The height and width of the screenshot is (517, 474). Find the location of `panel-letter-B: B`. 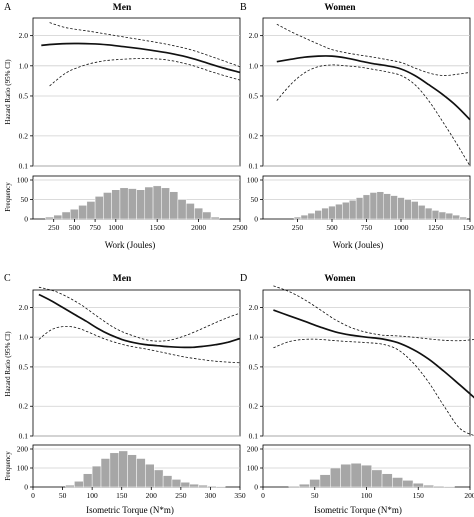

panel-letter-B: B is located at coordinates (243, 7).